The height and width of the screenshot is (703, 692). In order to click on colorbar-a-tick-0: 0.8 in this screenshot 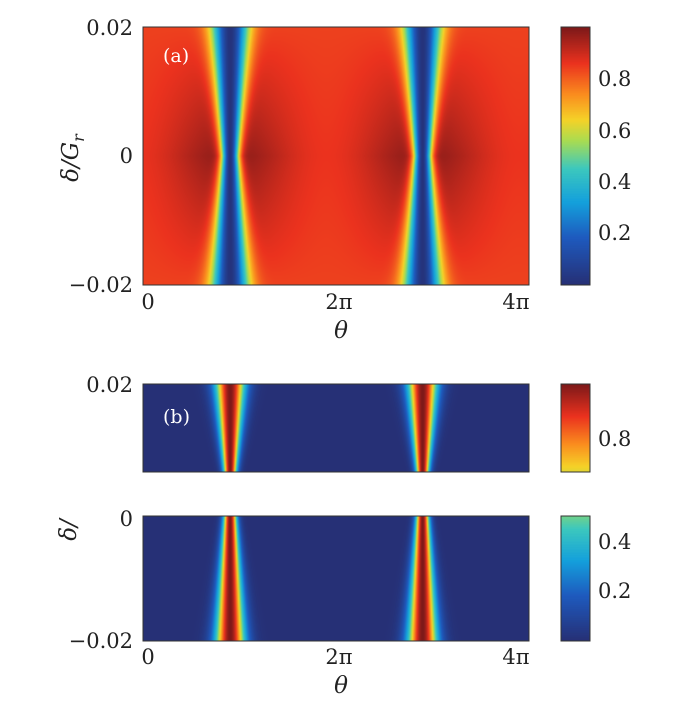, I will do `click(614, 79)`.